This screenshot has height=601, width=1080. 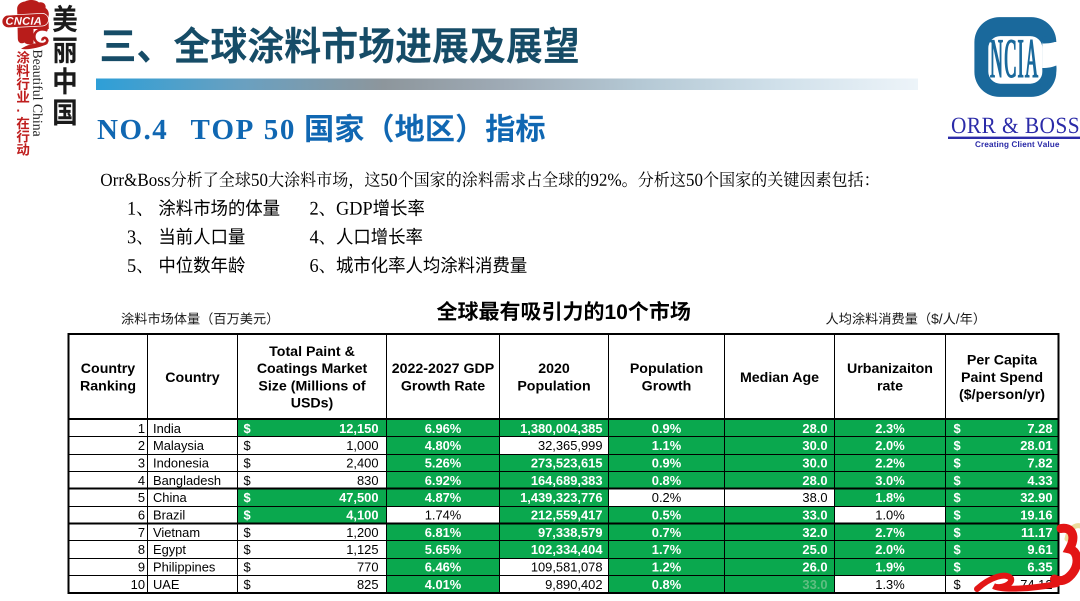 I want to click on svg-text: Growth, so click(x=667, y=386).